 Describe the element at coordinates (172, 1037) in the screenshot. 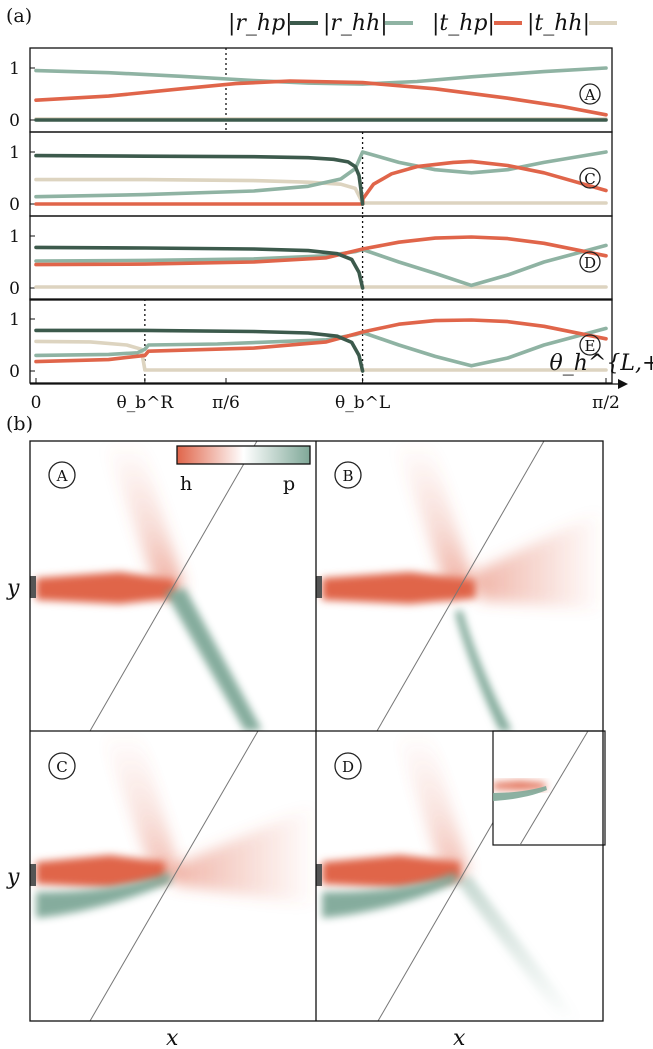

I see `map-x-label-left: x` at that location.